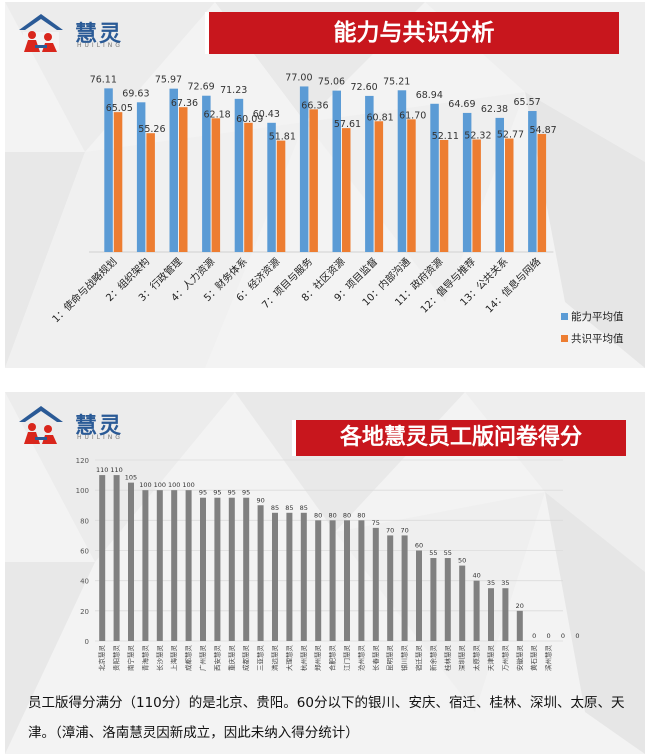 Image resolution: width=650 pixels, height=756 pixels. I want to click on legend-label: 共识平均值, so click(597, 338).